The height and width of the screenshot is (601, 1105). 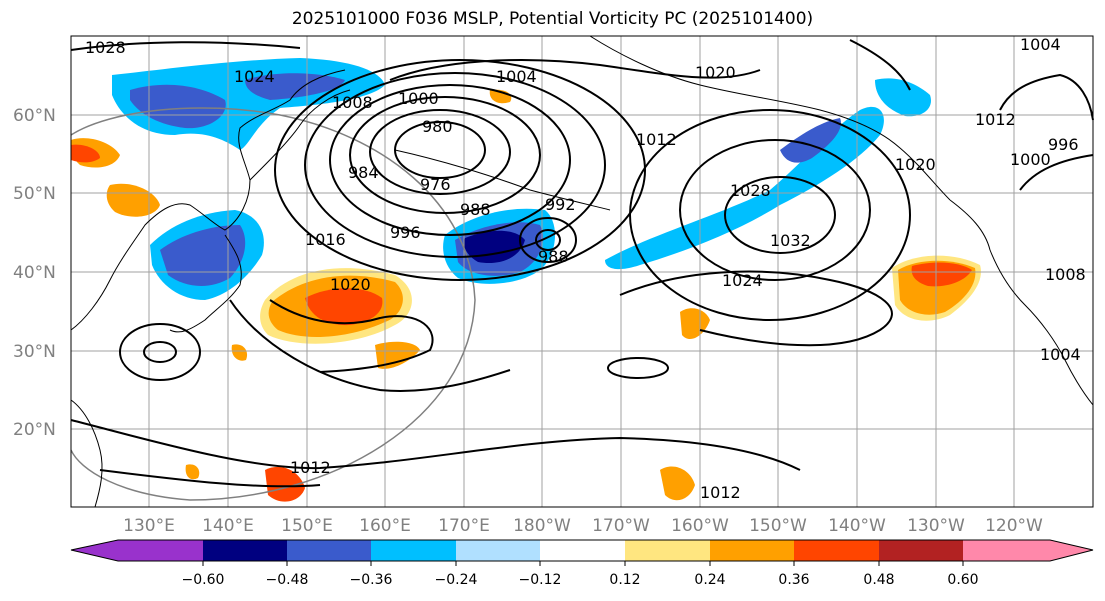 I want to click on lat-label-60n: 60°N, so click(x=34, y=116).